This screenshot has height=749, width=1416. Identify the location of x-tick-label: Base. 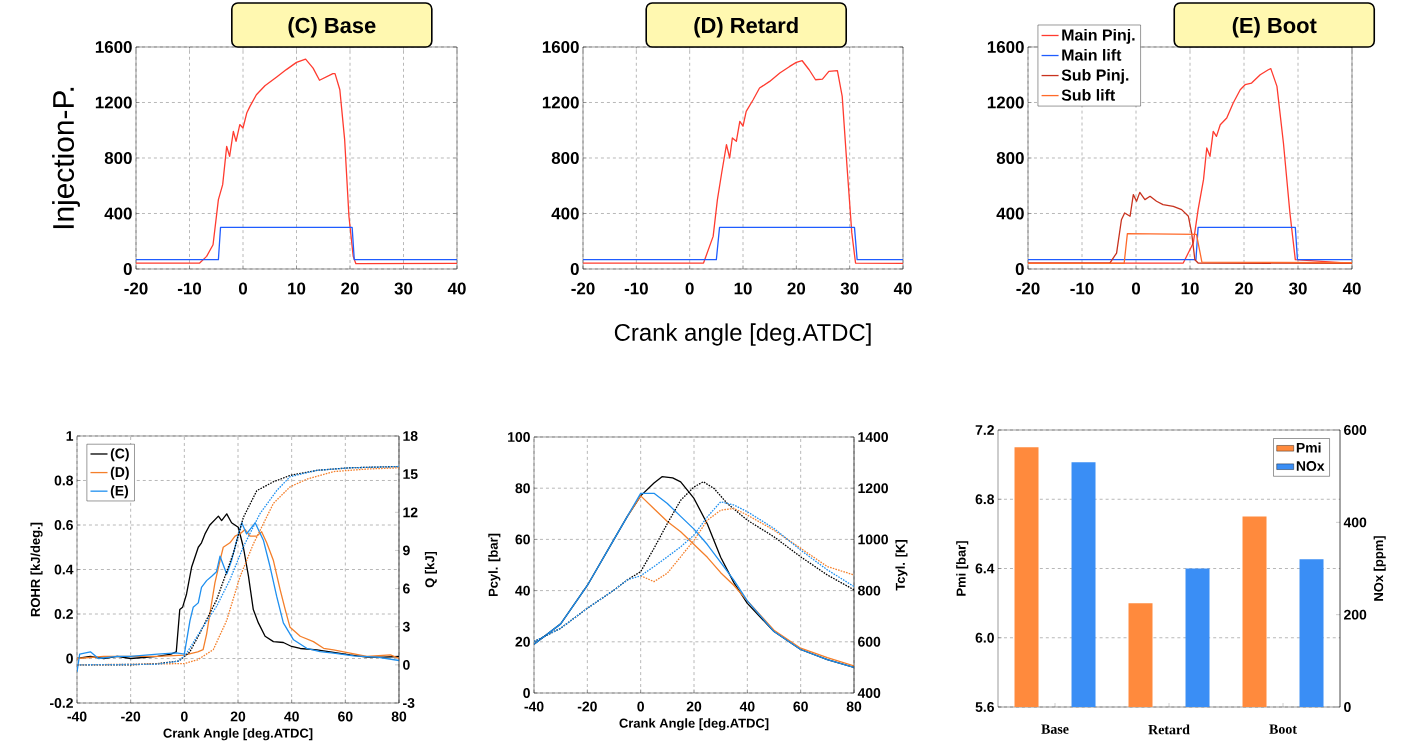
(1055, 729).